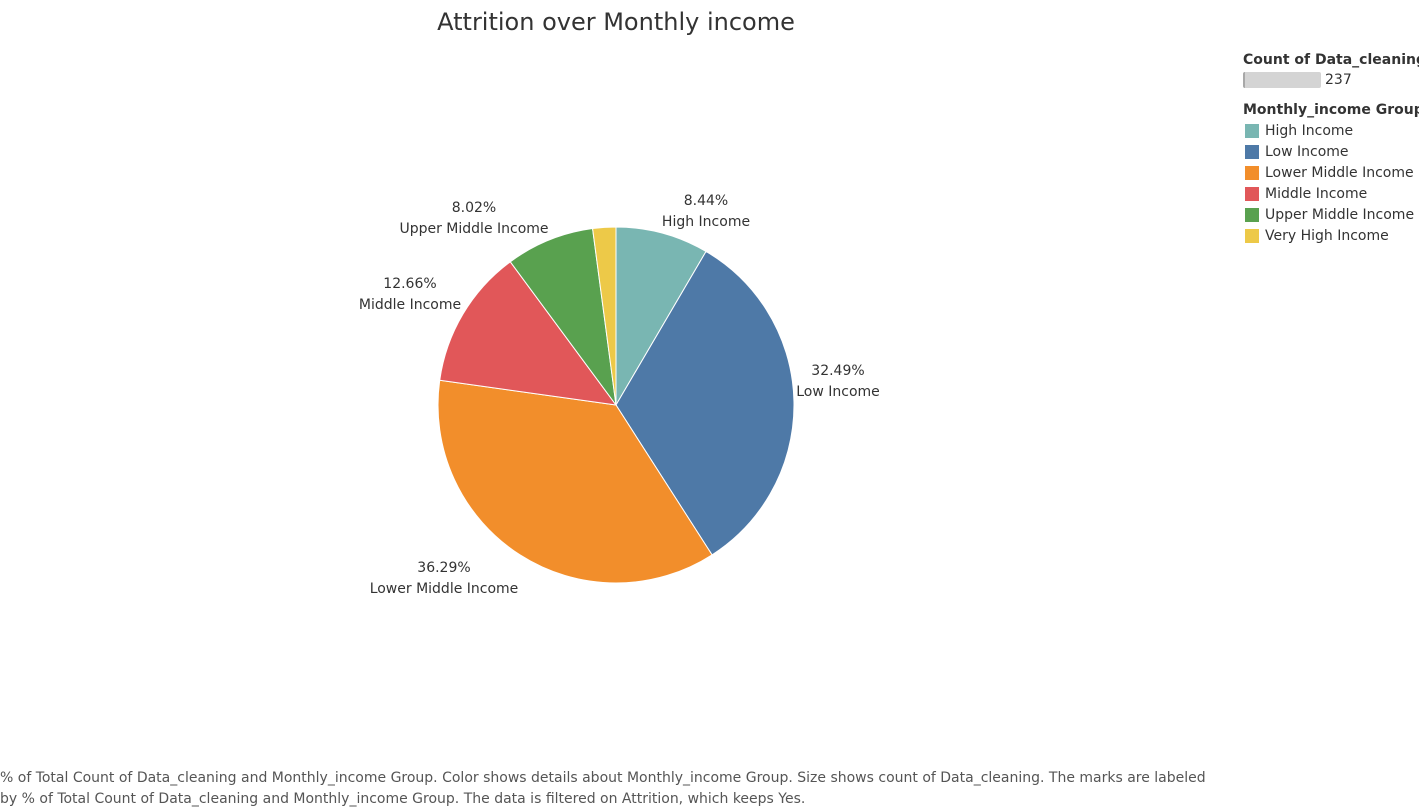  Describe the element at coordinates (838, 392) in the screenshot. I see `slice-category-label: Low Income` at that location.